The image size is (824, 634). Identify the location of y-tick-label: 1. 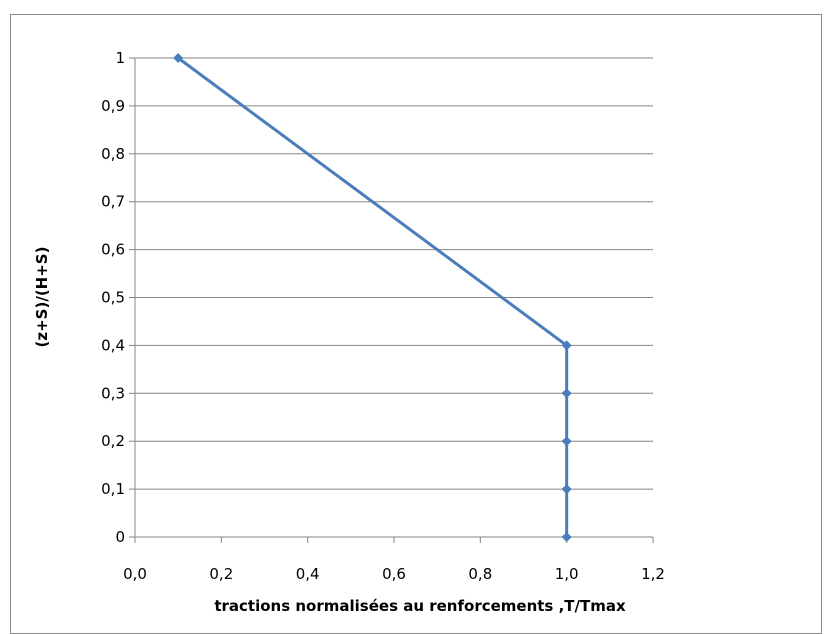
(120, 58).